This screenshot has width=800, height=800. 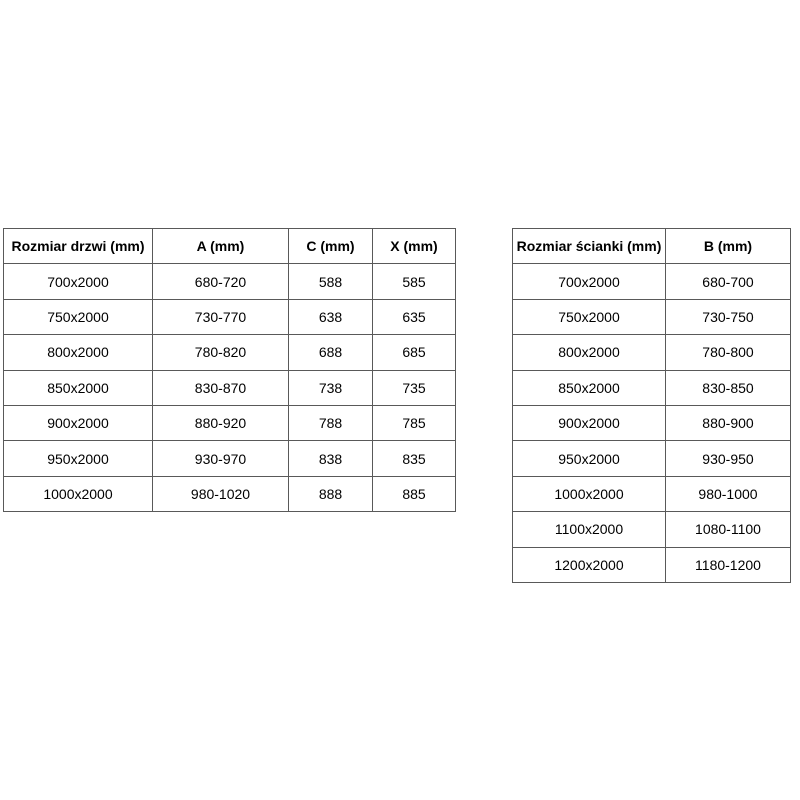 I want to click on cell-b-value: 730-750, so click(x=728, y=317).